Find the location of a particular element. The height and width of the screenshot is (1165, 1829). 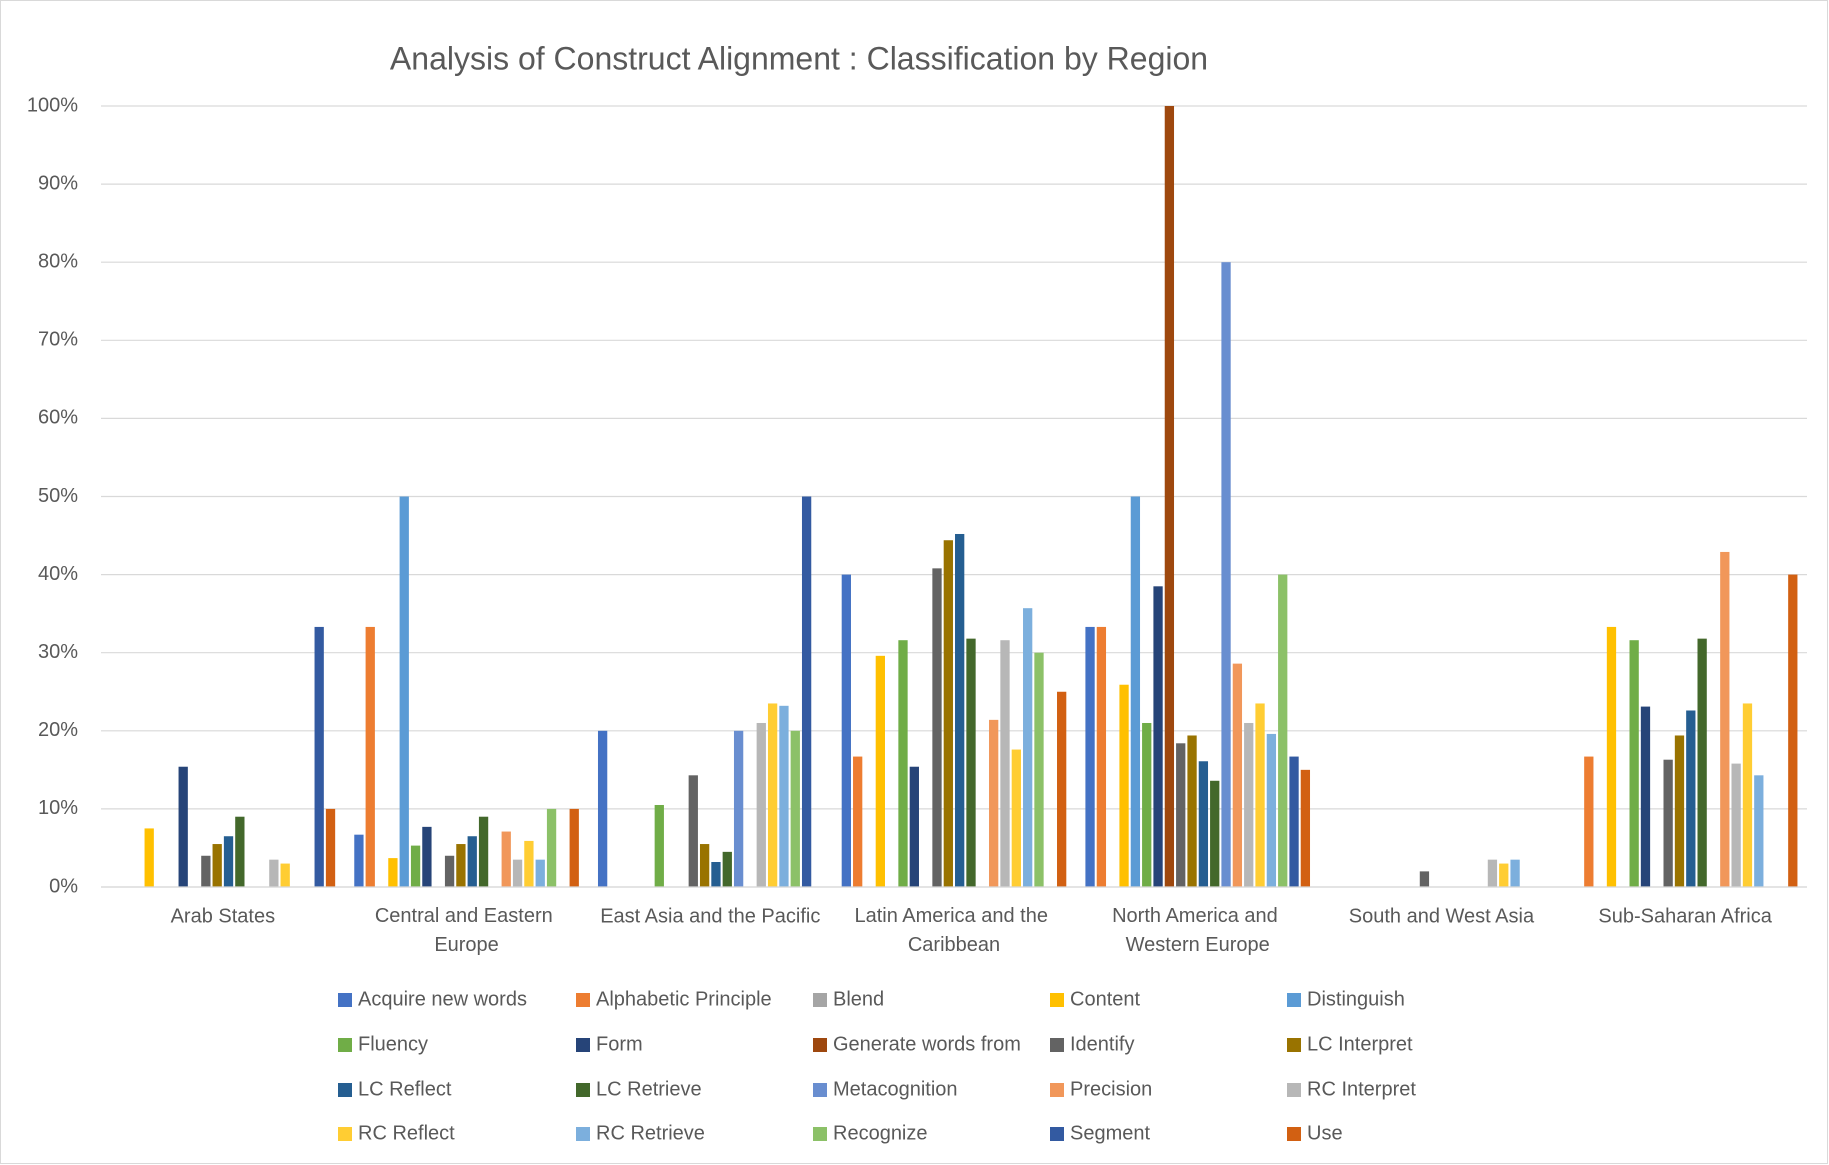

legend-label: Precision is located at coordinates (1111, 1089).